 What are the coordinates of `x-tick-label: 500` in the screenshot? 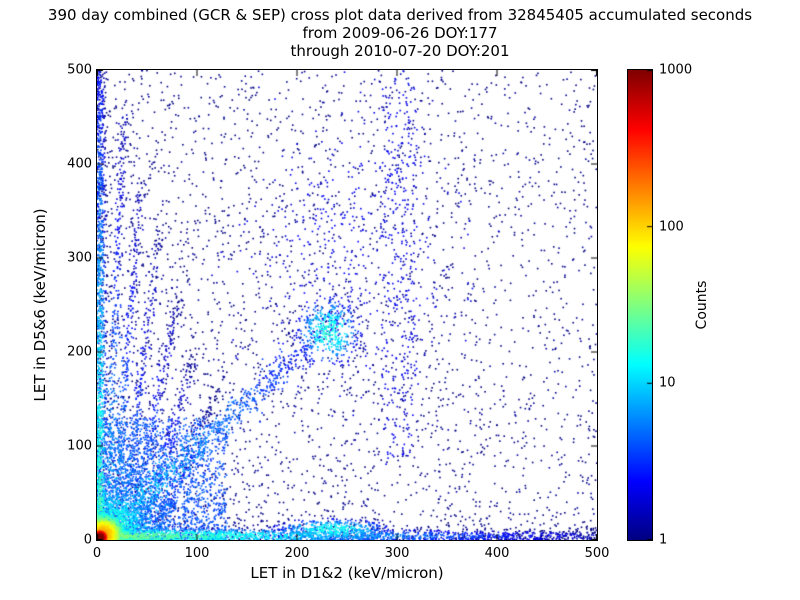 It's located at (597, 553).